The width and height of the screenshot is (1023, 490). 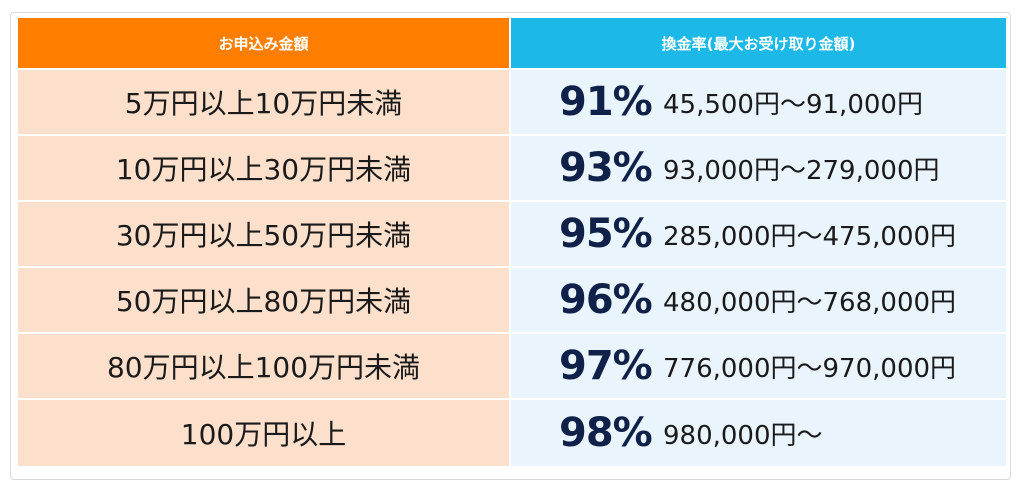 I want to click on rate-percent: 96%, so click(x=606, y=300).